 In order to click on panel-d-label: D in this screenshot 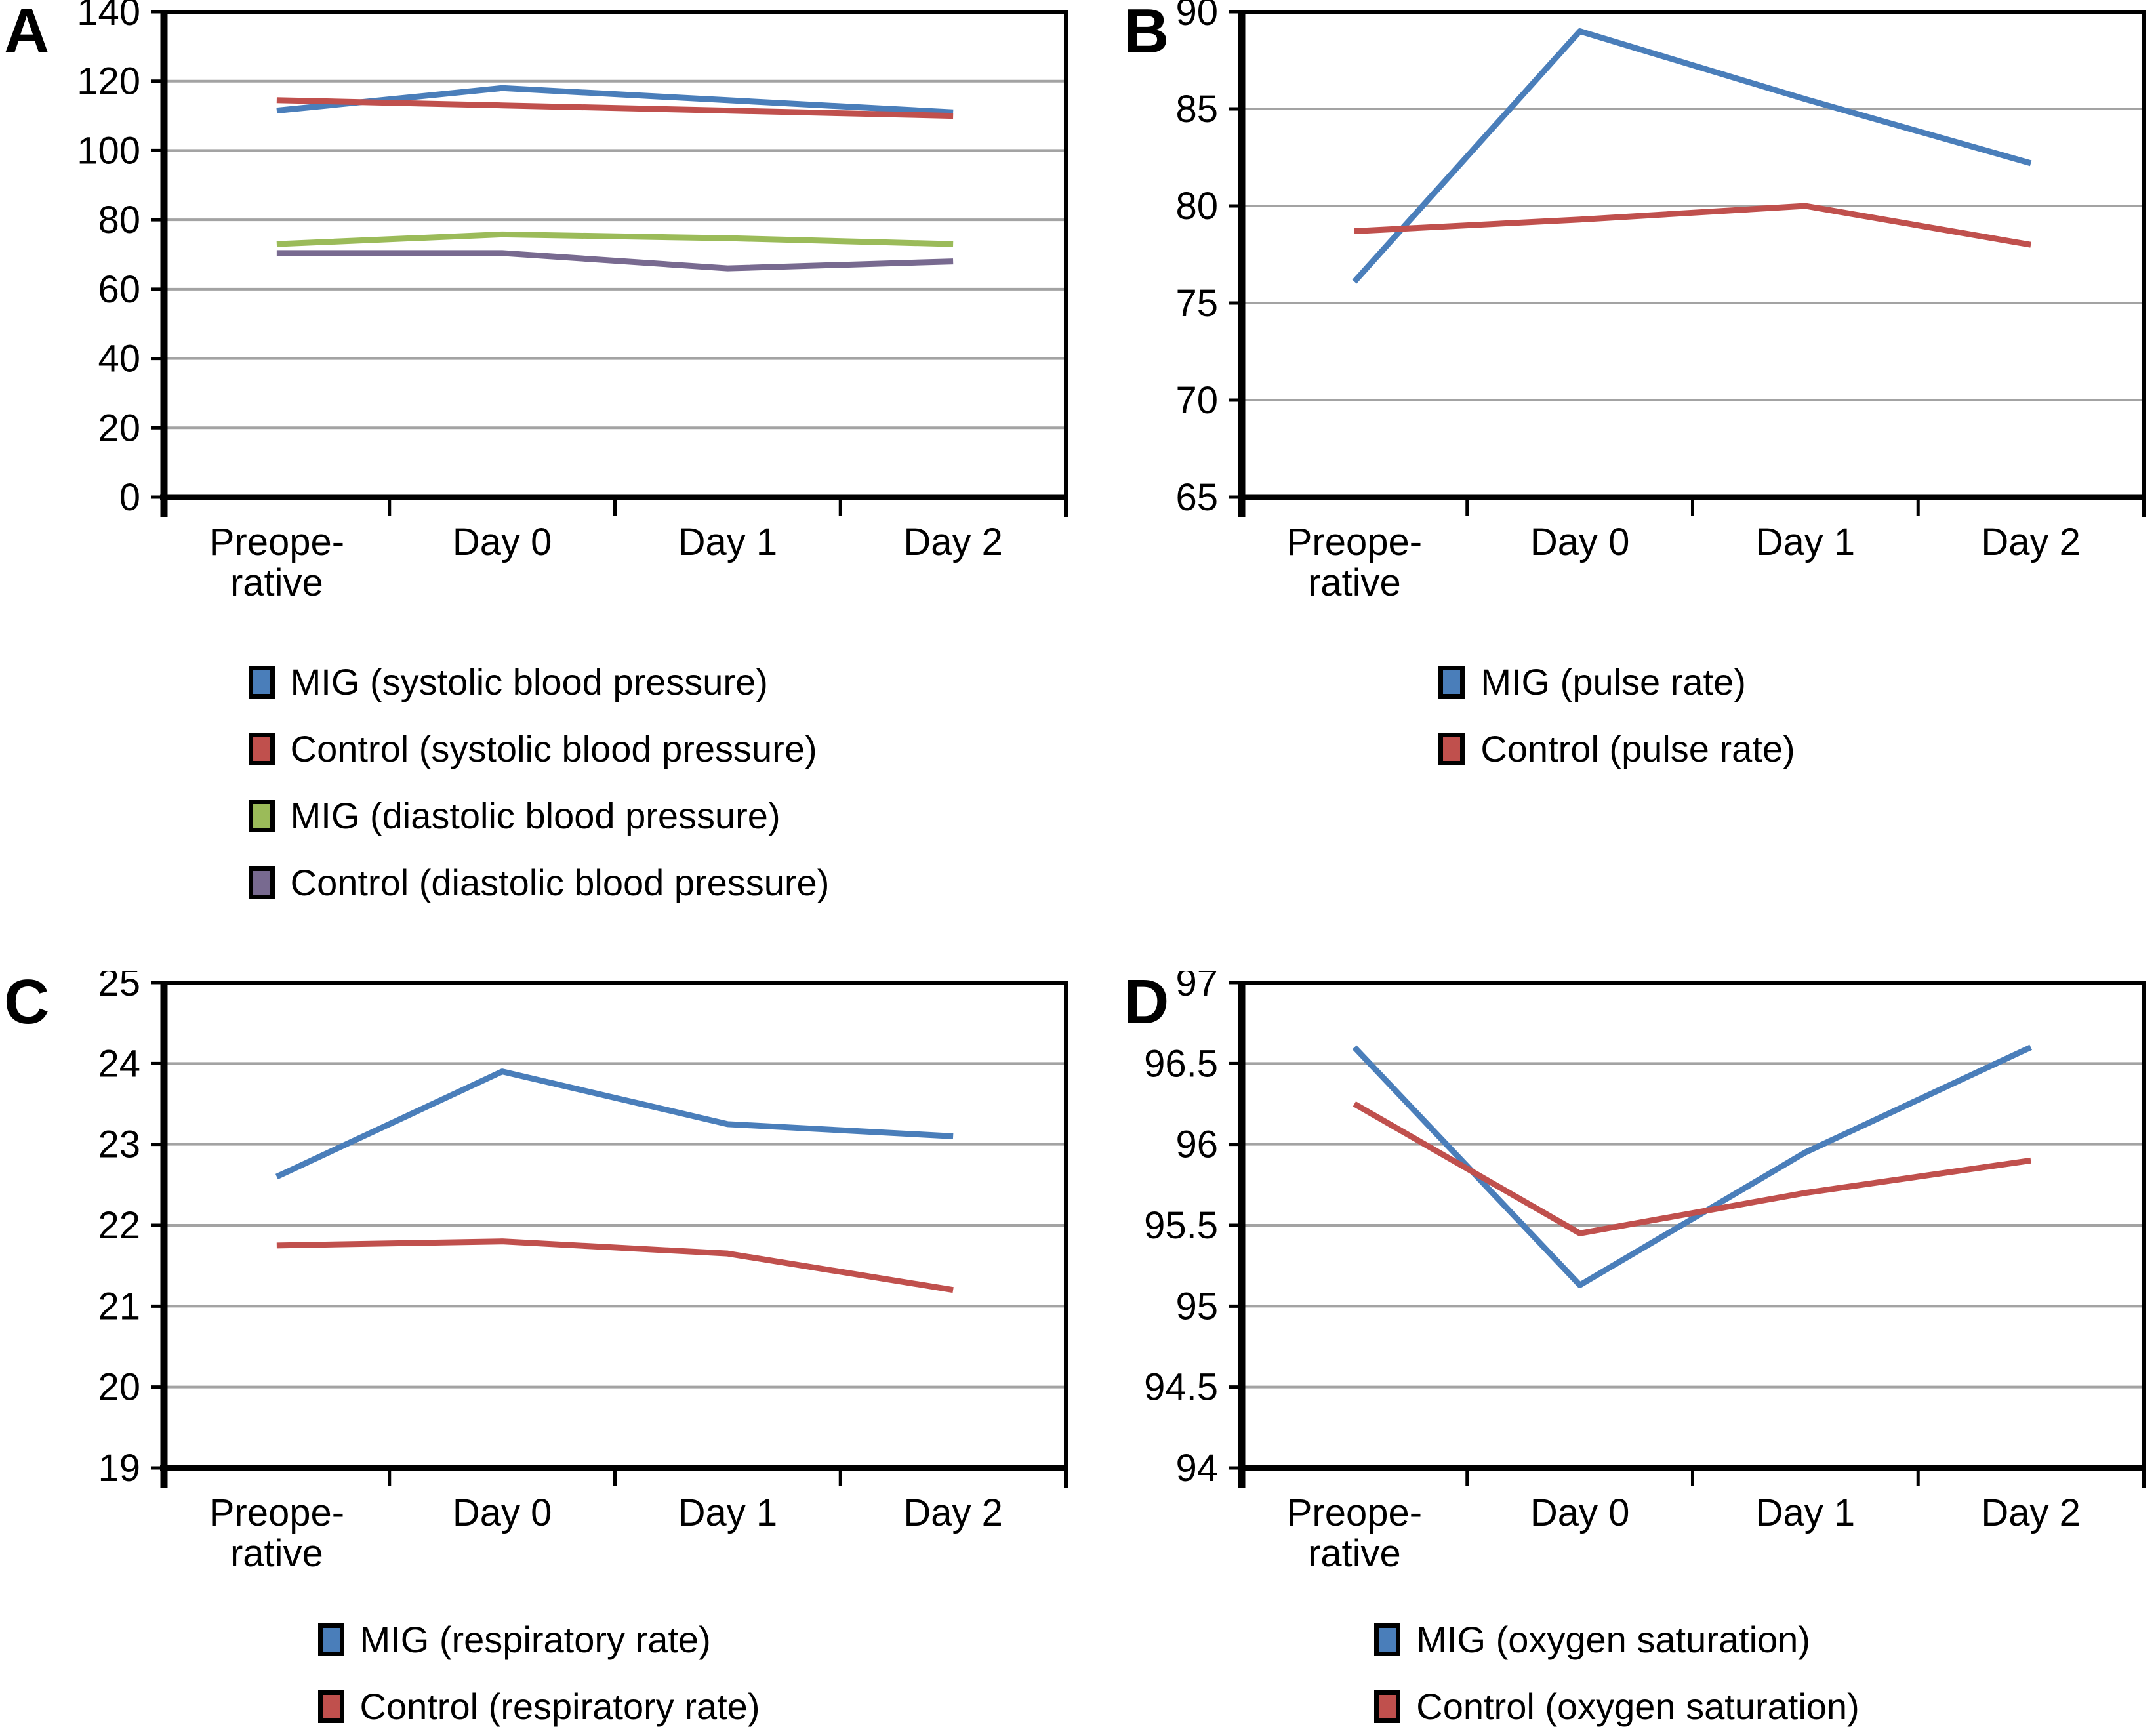, I will do `click(1147, 1002)`.